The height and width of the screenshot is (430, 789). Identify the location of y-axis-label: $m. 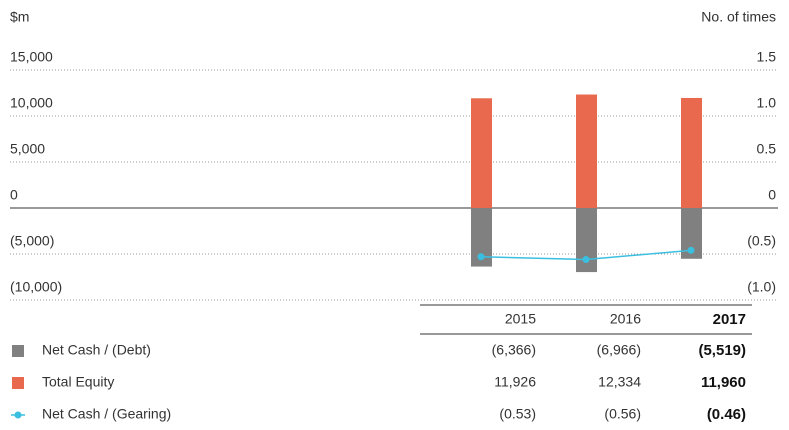
(19, 17).